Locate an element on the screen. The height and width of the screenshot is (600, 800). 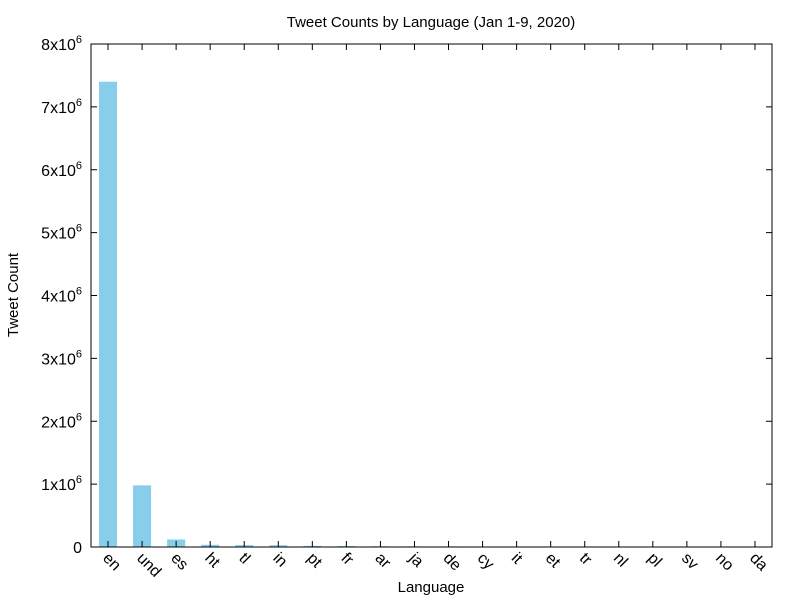
x-tick-label-cy: cy is located at coordinates (485, 561).